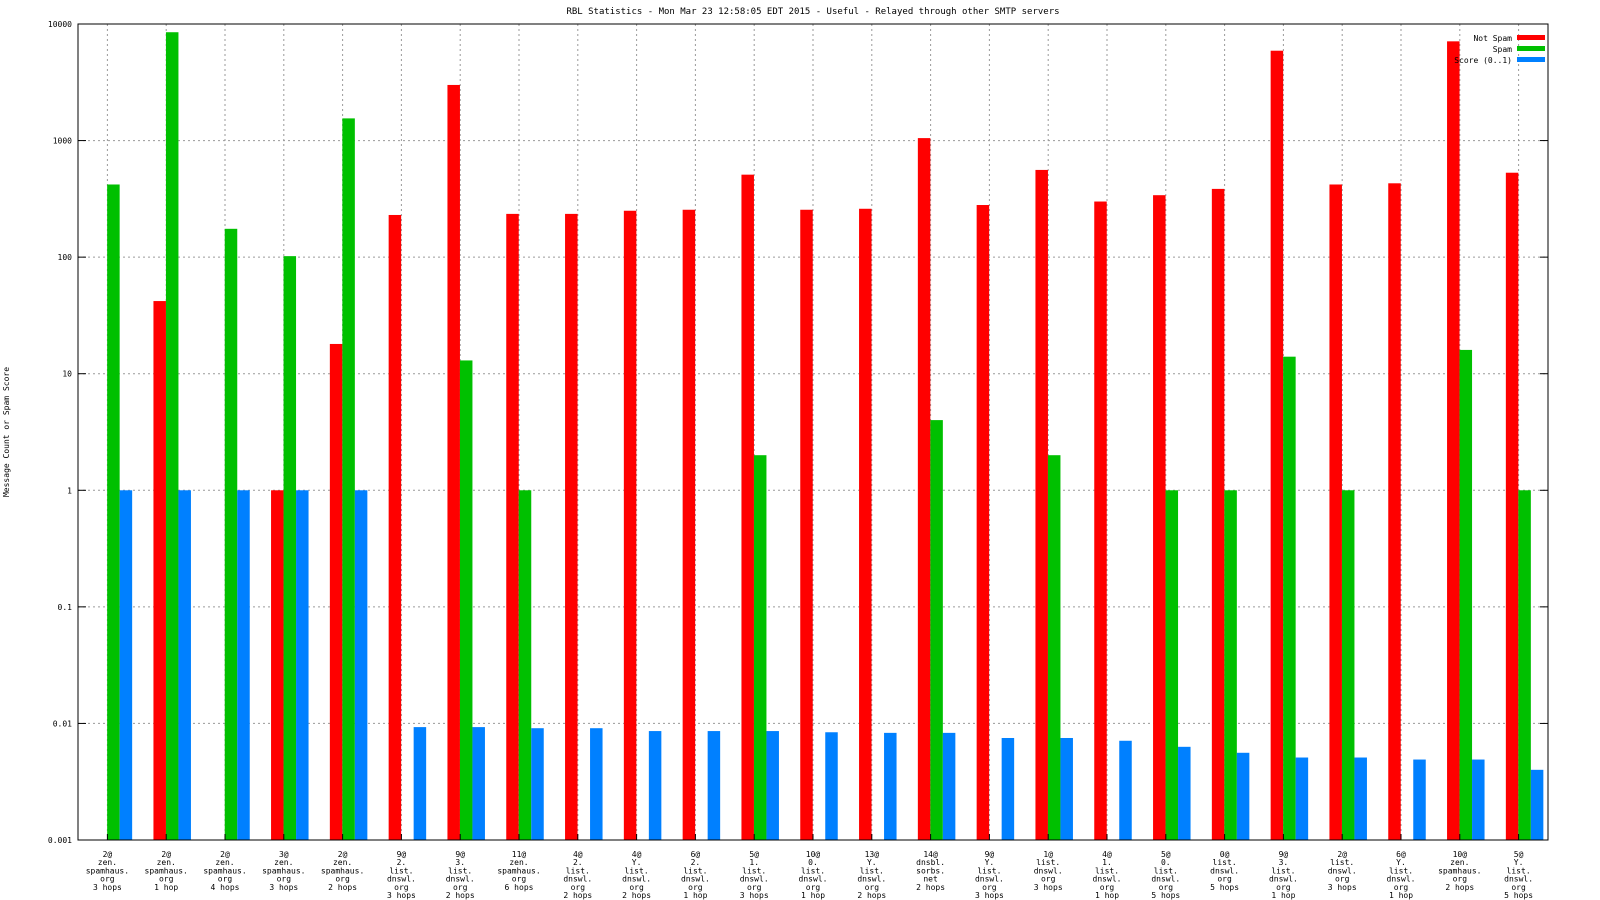  I want to click on x-tick-label: 2@ zen. spamhaus. org 1 hop, so click(166, 871).